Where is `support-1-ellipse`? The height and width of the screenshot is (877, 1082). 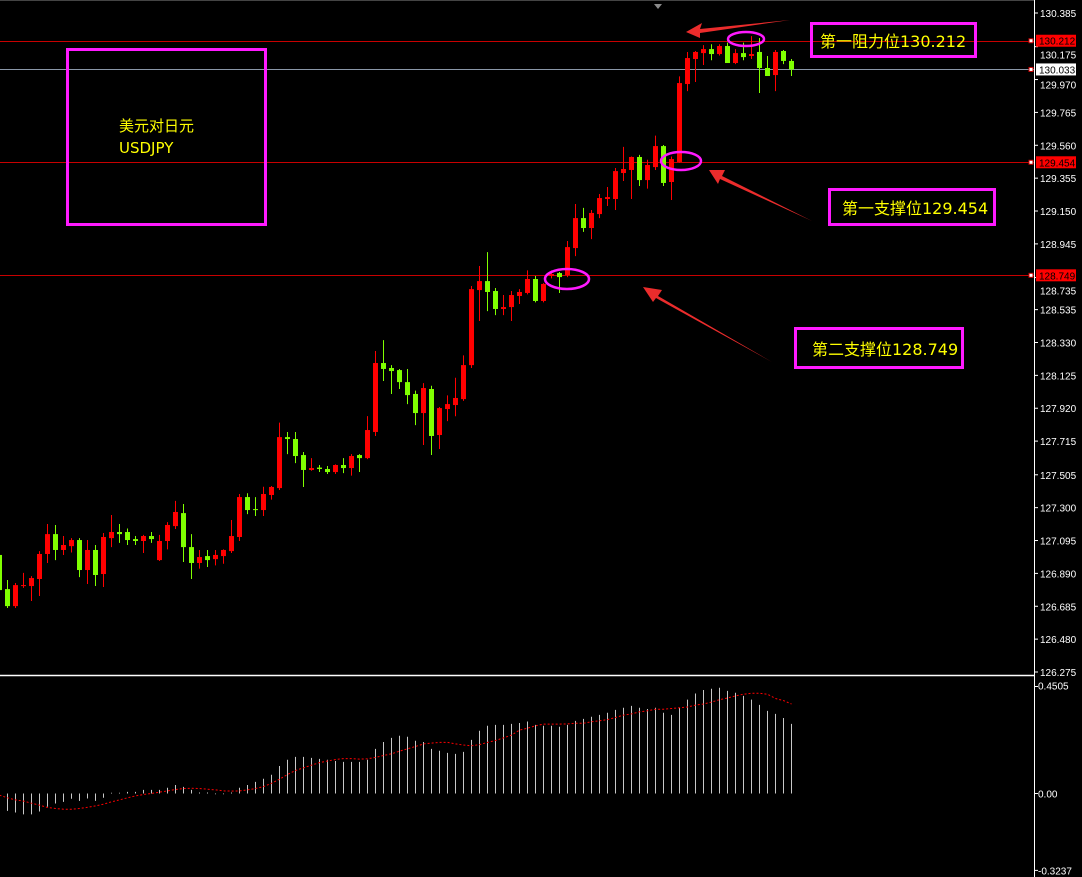
support-1-ellipse is located at coordinates (681, 161).